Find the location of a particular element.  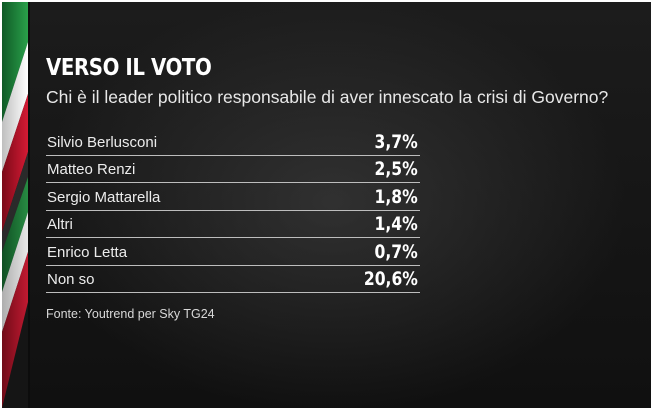

row-value-label: 20,6% is located at coordinates (390, 279).